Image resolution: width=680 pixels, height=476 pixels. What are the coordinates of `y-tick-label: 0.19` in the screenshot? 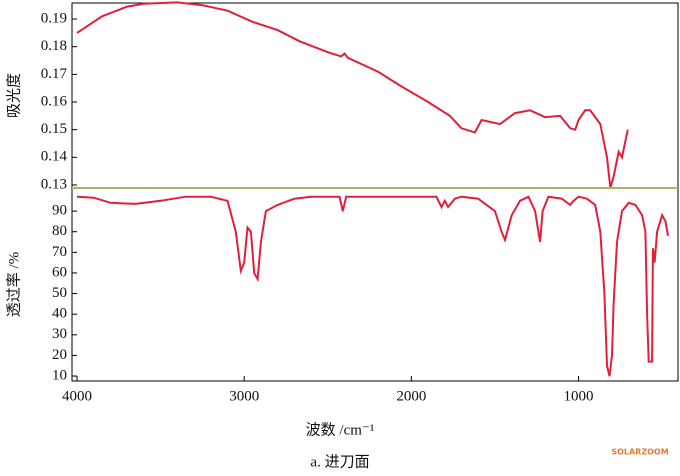 It's located at (54, 18).